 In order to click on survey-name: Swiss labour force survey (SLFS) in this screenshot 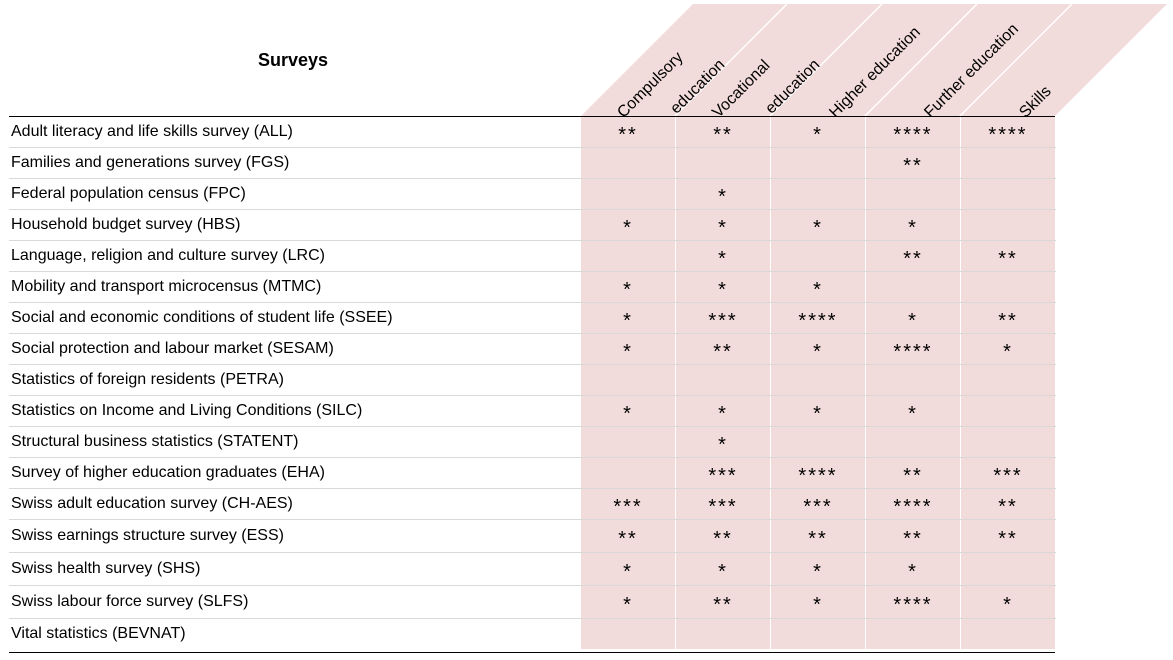, I will do `click(295, 602)`.